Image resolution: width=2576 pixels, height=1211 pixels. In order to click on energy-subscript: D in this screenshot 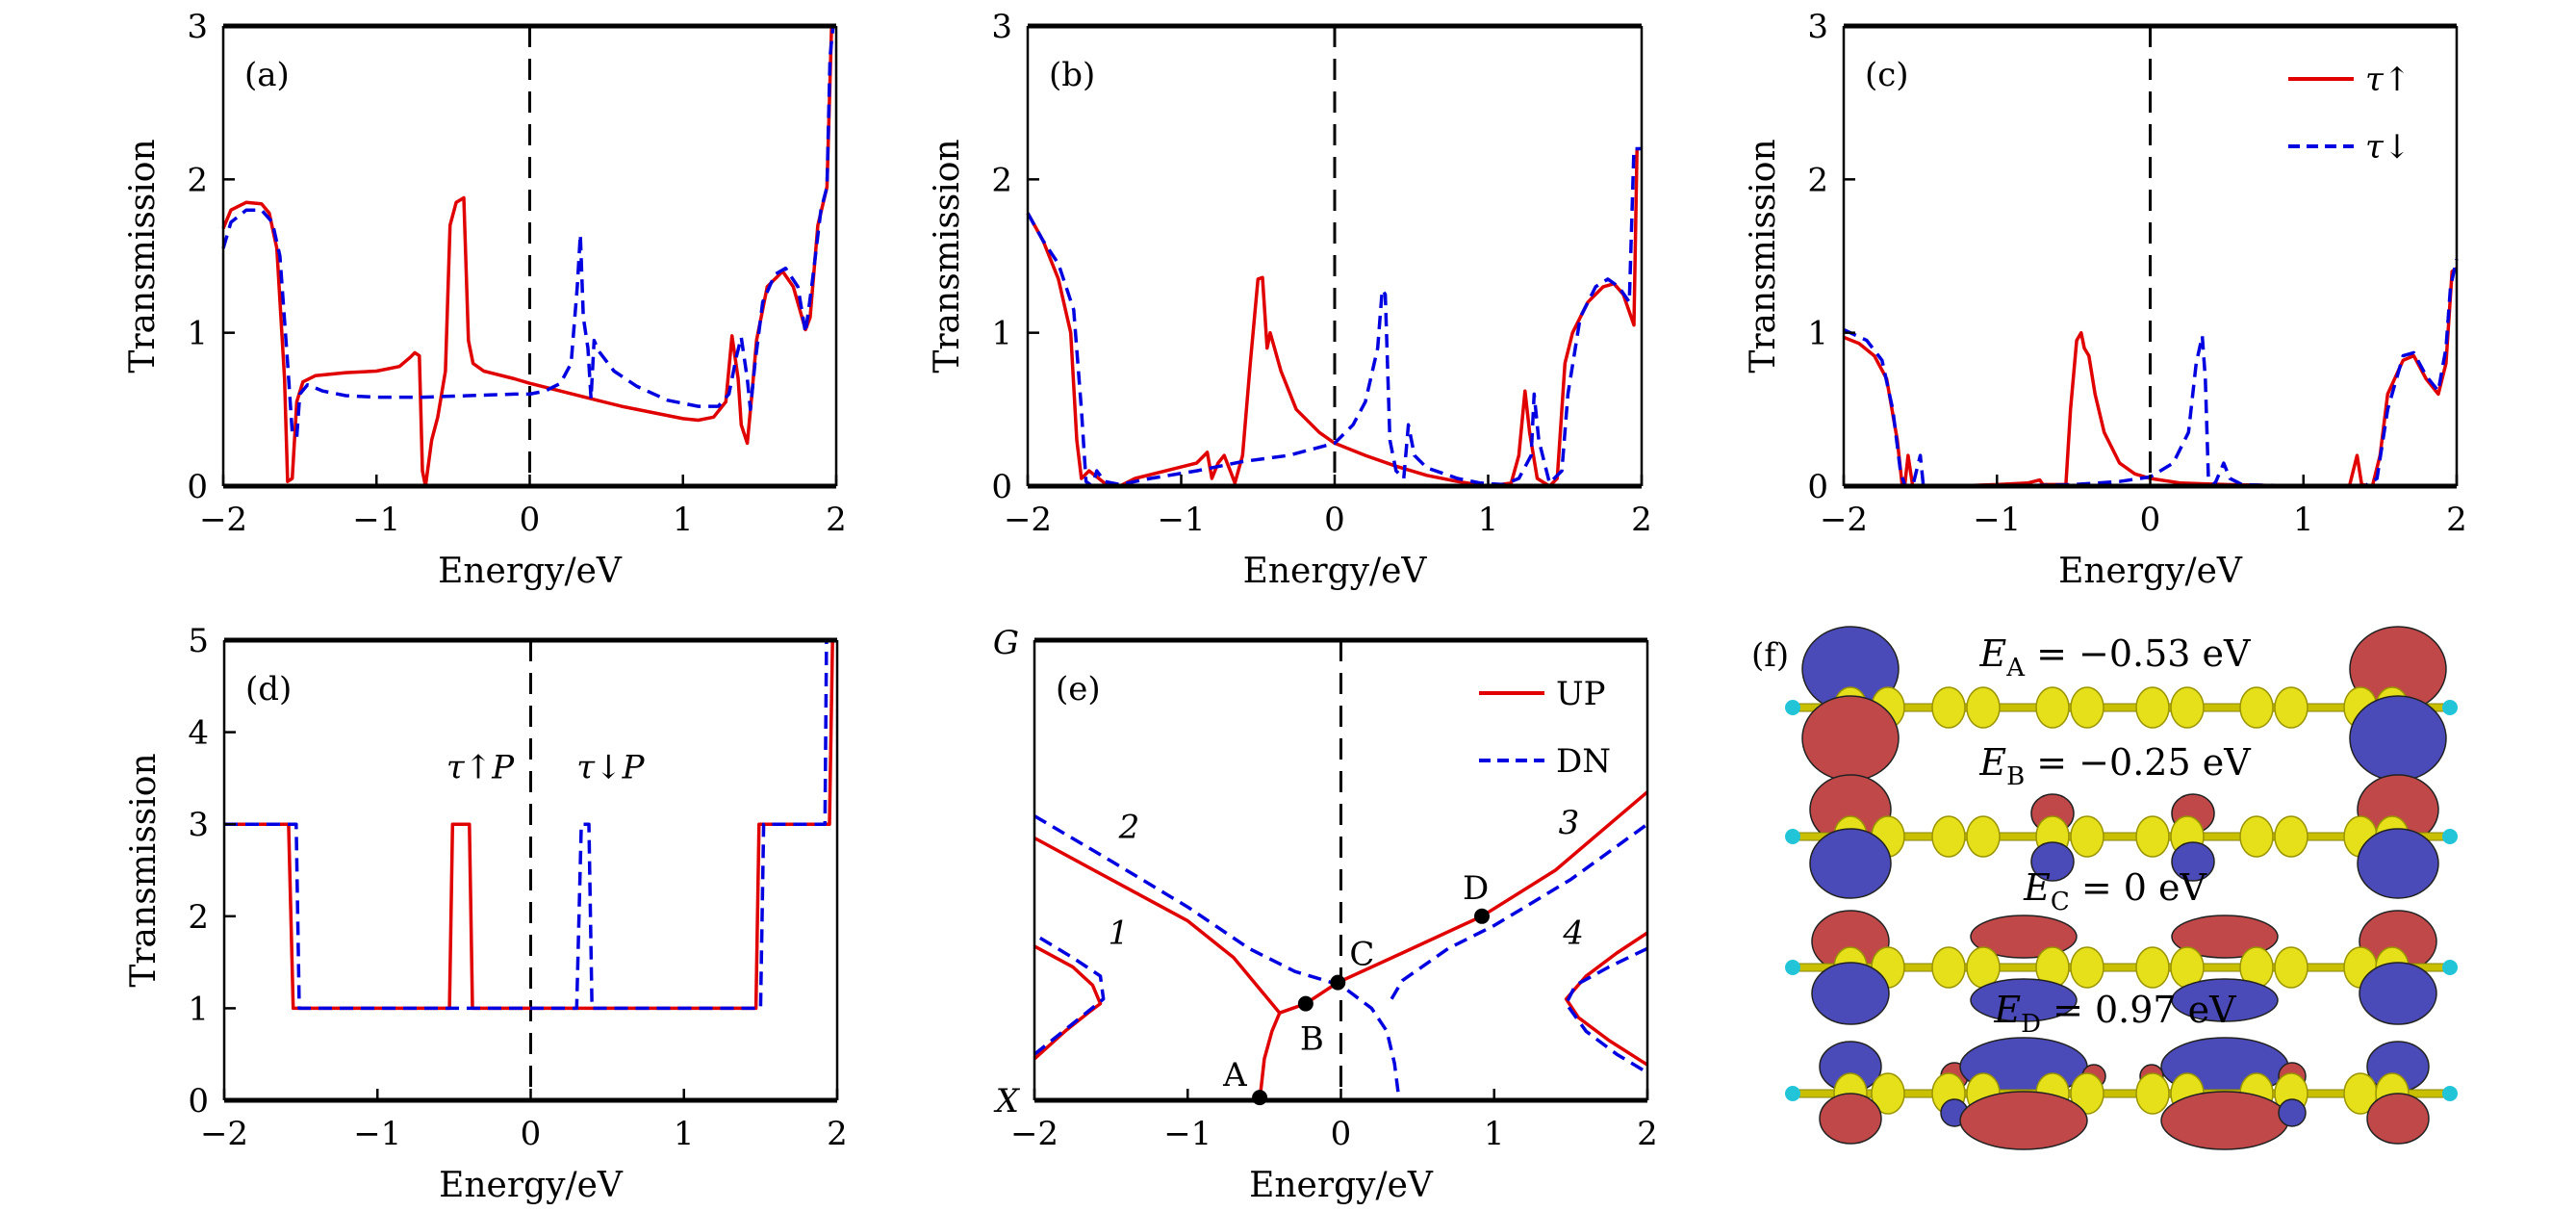, I will do `click(2031, 1024)`.